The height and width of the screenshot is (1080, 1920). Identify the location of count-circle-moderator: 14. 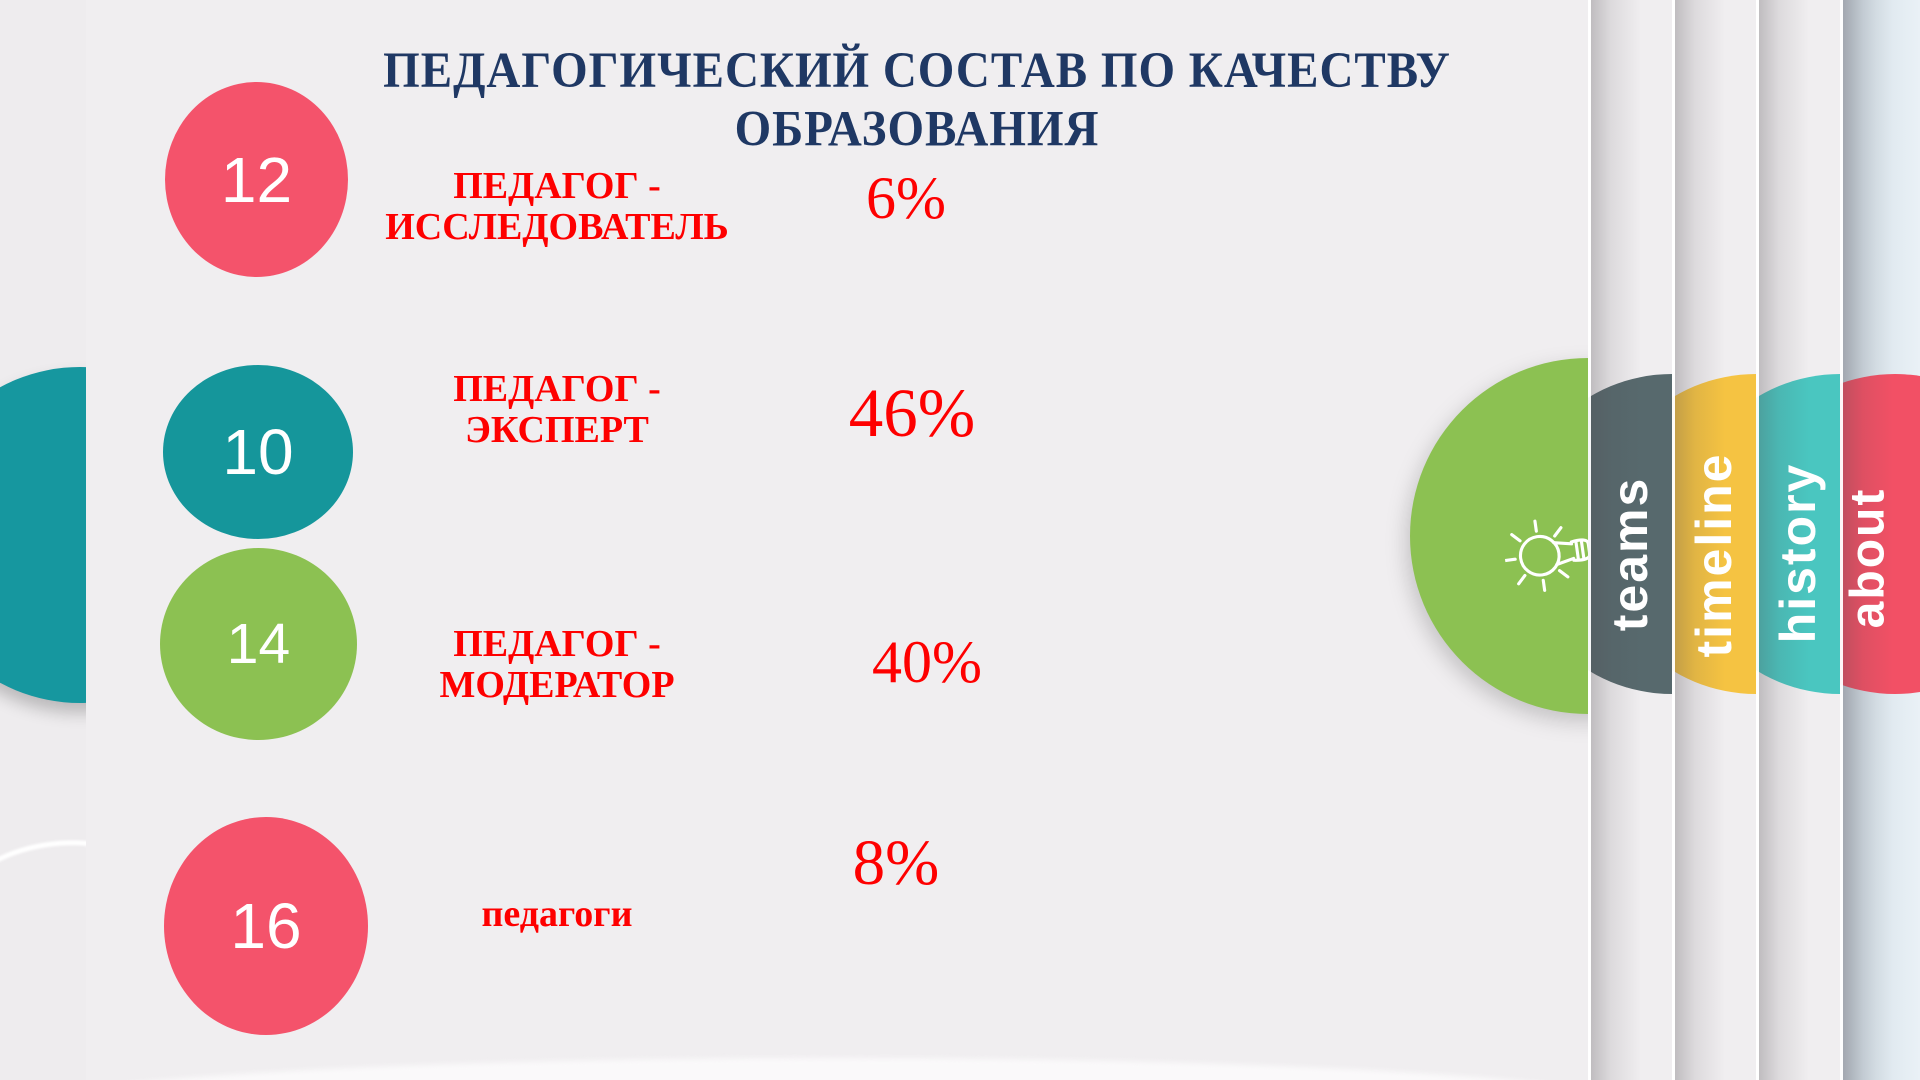
(258, 644).